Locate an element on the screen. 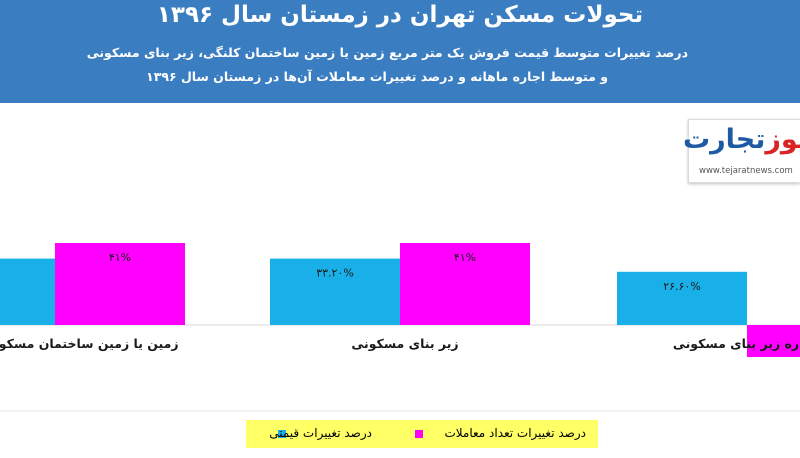  chart-title: تحولات مسکن تهران در زمستان سال ۱۳۹۶ is located at coordinates (400, 15).